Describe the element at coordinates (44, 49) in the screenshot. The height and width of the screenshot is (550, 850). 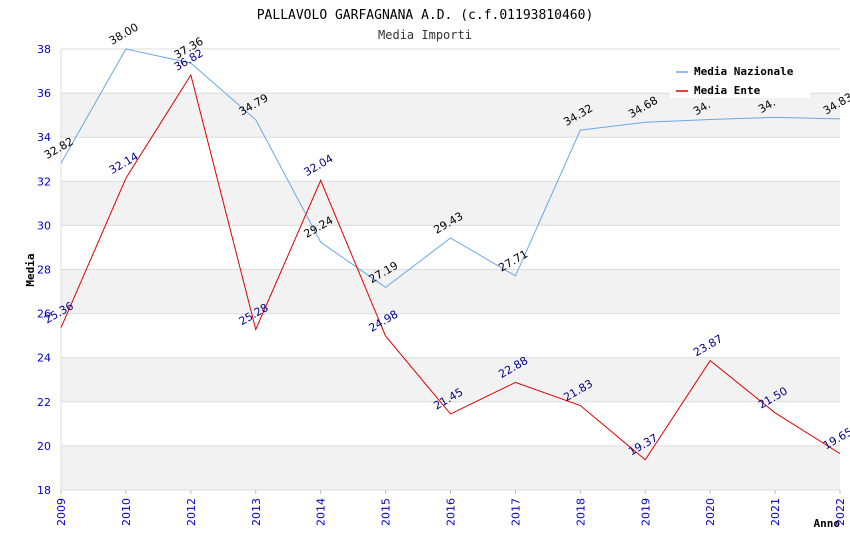
I see `y-tick-label: 38` at that location.